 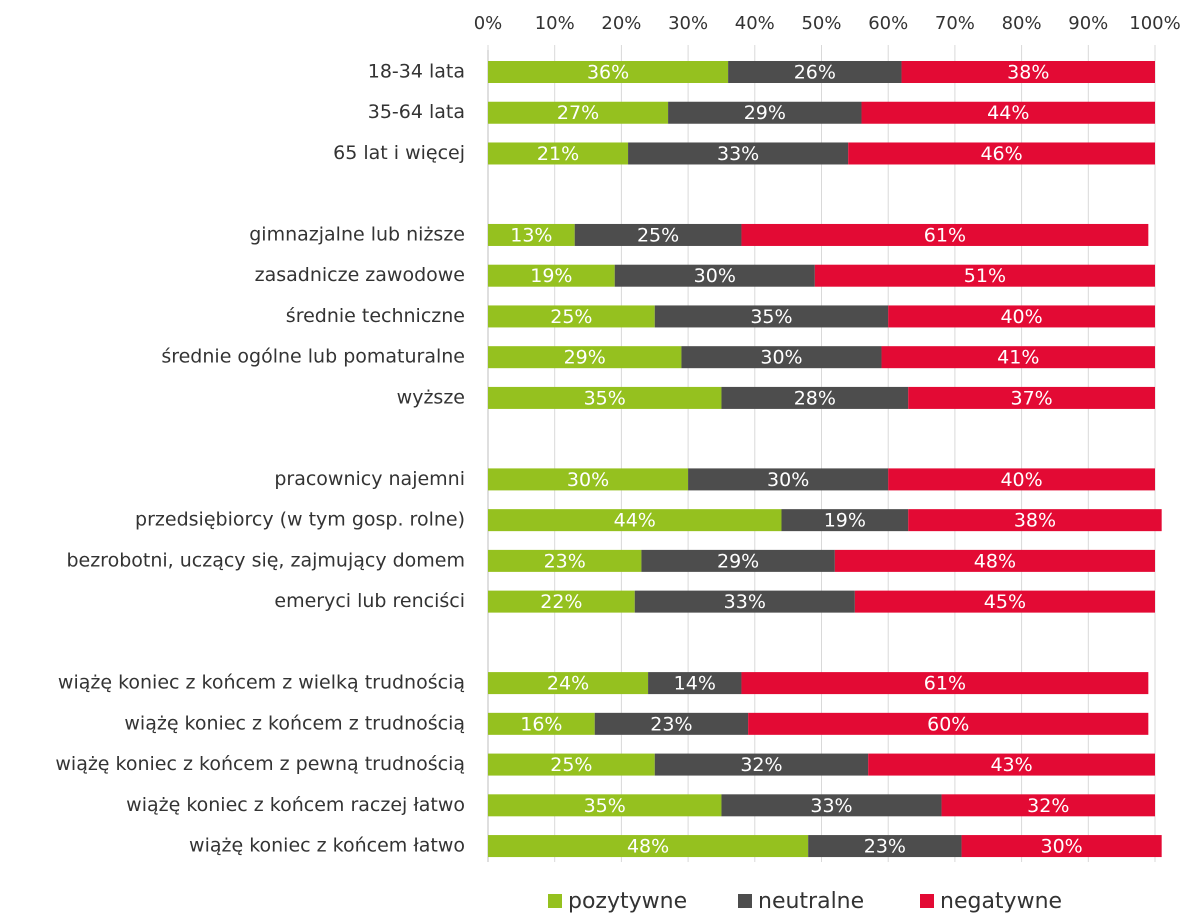 What do you see at coordinates (627, 901) in the screenshot?
I see `legend-label: pozytywne` at bounding box center [627, 901].